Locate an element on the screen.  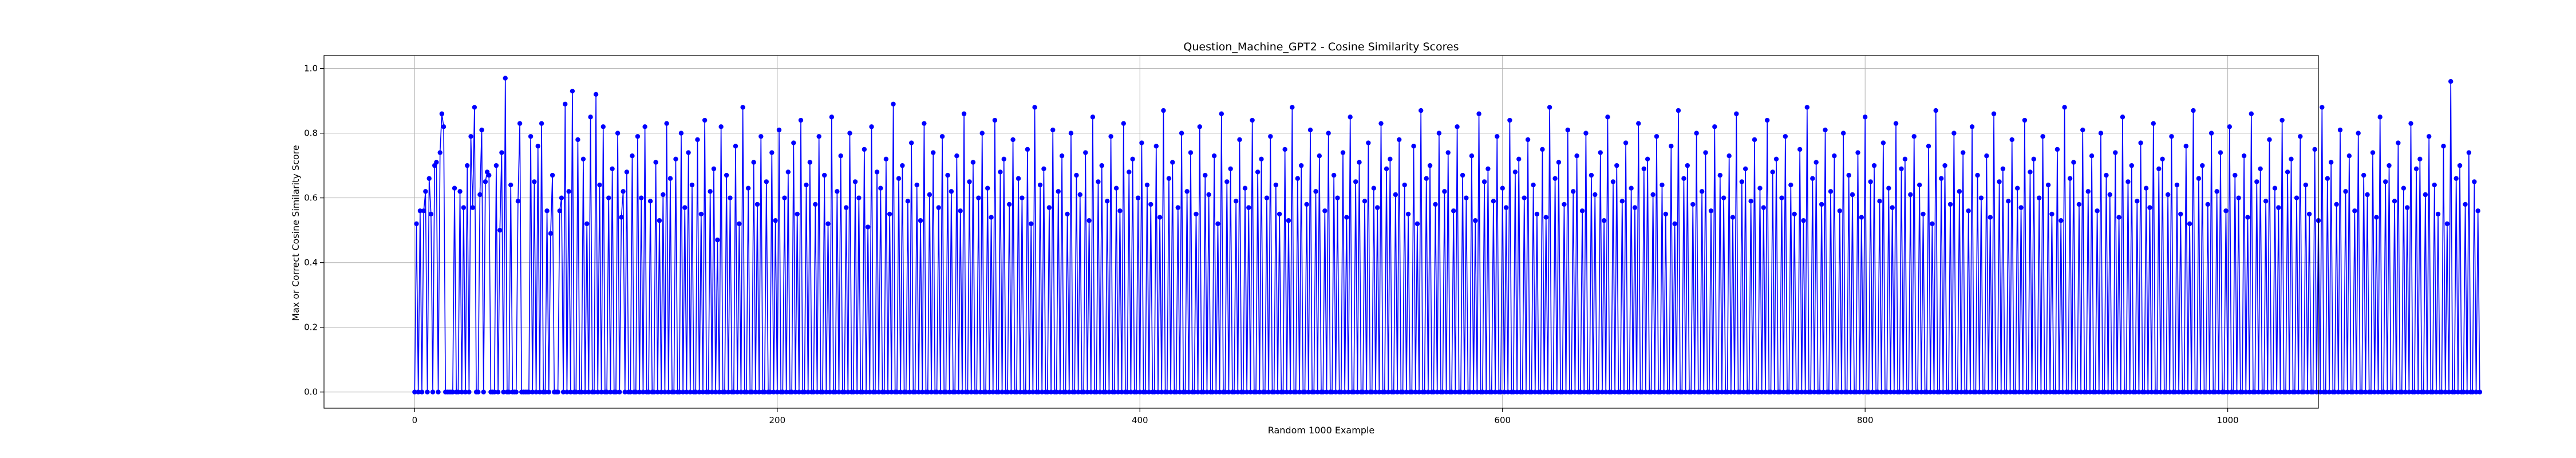
x-tick-label: 0 is located at coordinates (415, 420).